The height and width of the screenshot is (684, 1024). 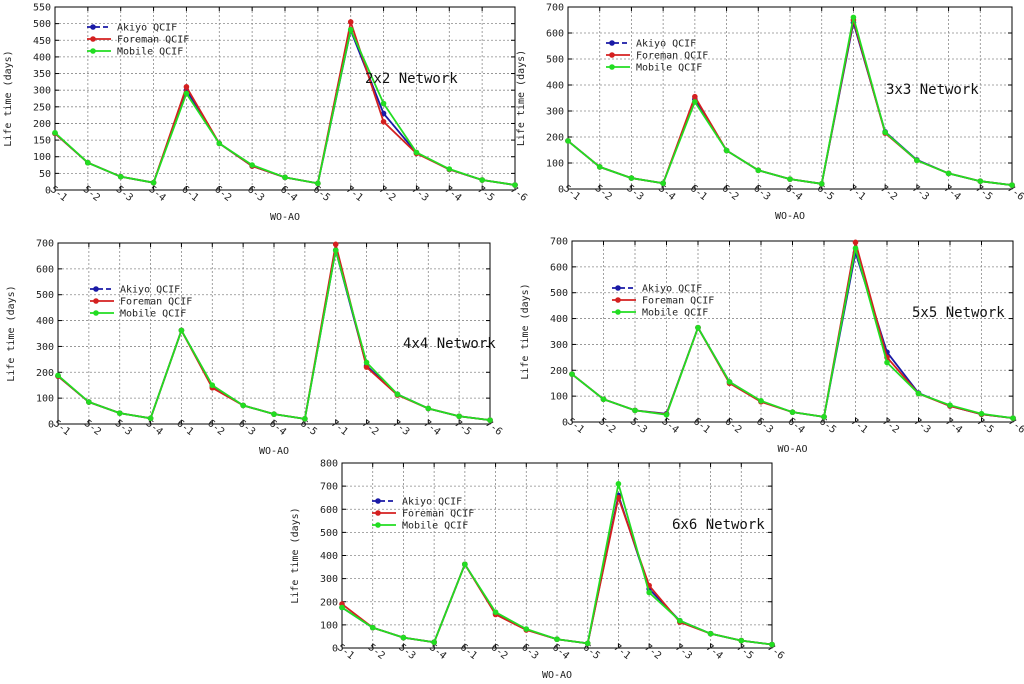 I want to click on x-tick-label: 7-6, so click(x=493, y=428).